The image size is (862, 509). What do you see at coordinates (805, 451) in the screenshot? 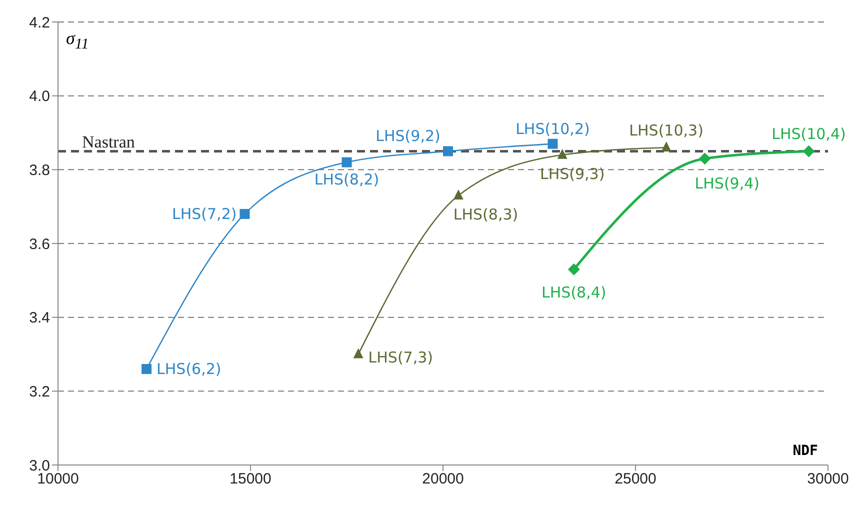
I see `x-axis-title: NDF` at bounding box center [805, 451].